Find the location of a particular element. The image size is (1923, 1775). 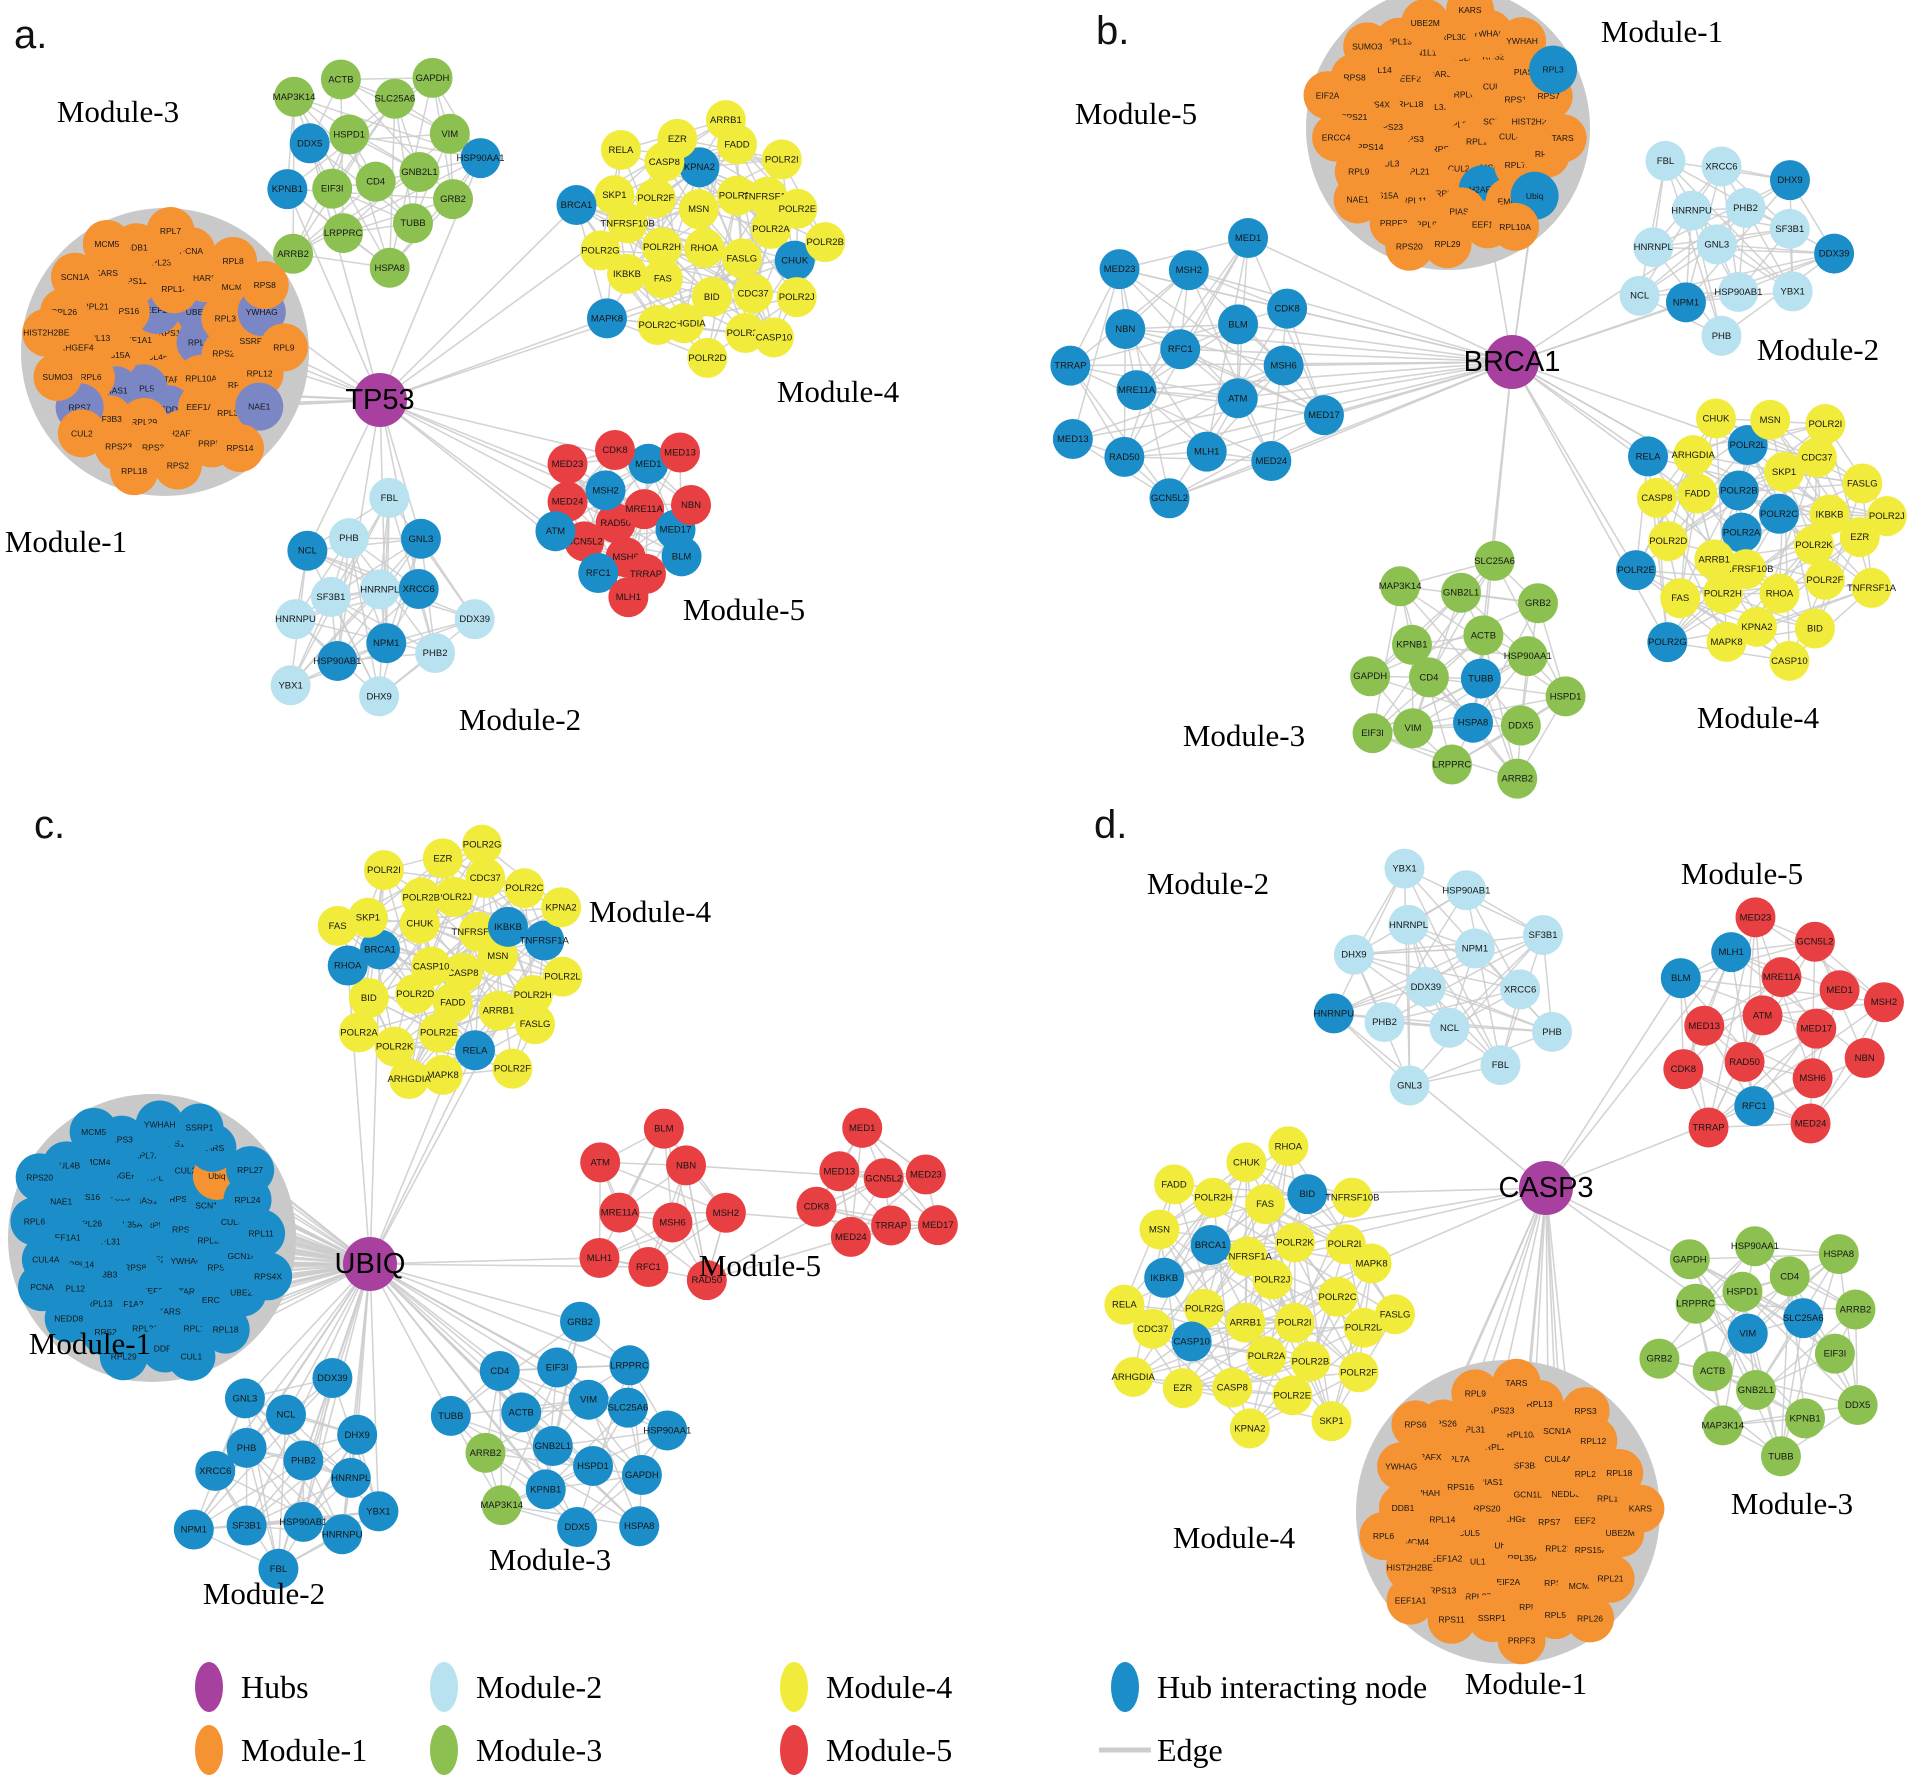

node-label-RAD50: RAD50 is located at coordinates (1124, 457).